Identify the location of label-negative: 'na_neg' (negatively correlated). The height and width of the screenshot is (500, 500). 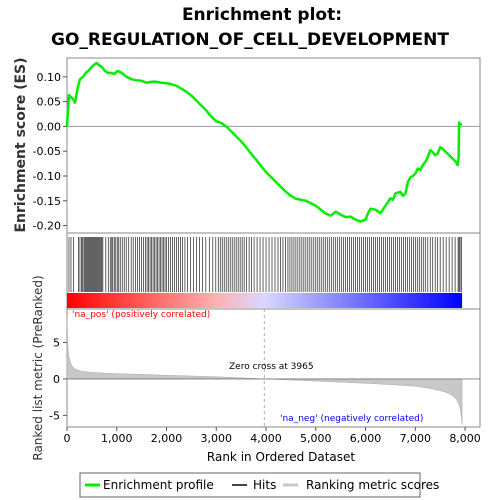
(351, 419).